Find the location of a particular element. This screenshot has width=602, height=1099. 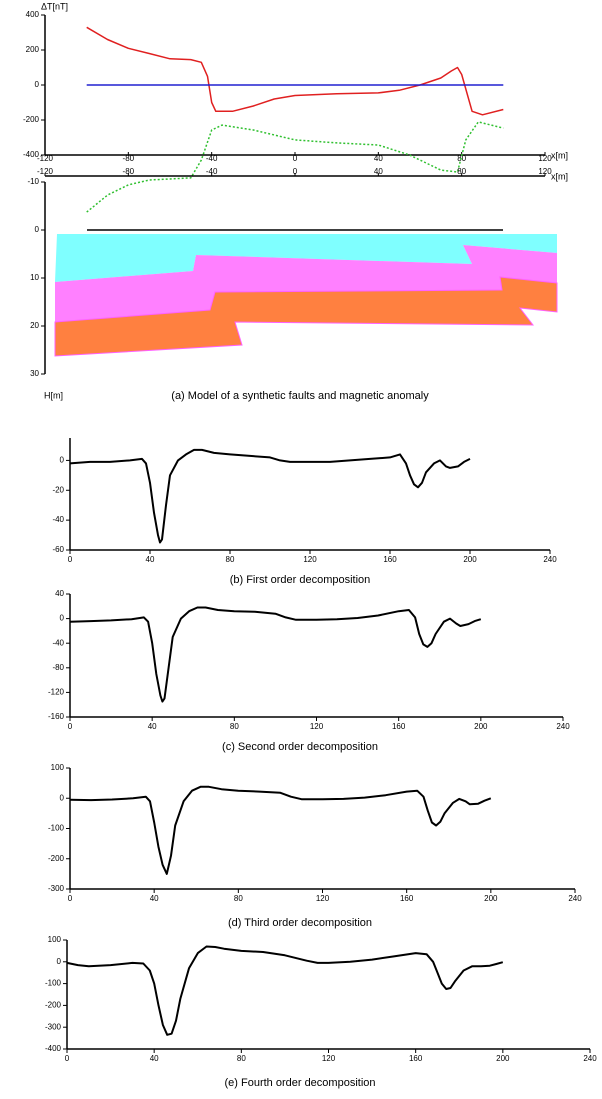

y-tick-label: 10 is located at coordinates (34, 277).